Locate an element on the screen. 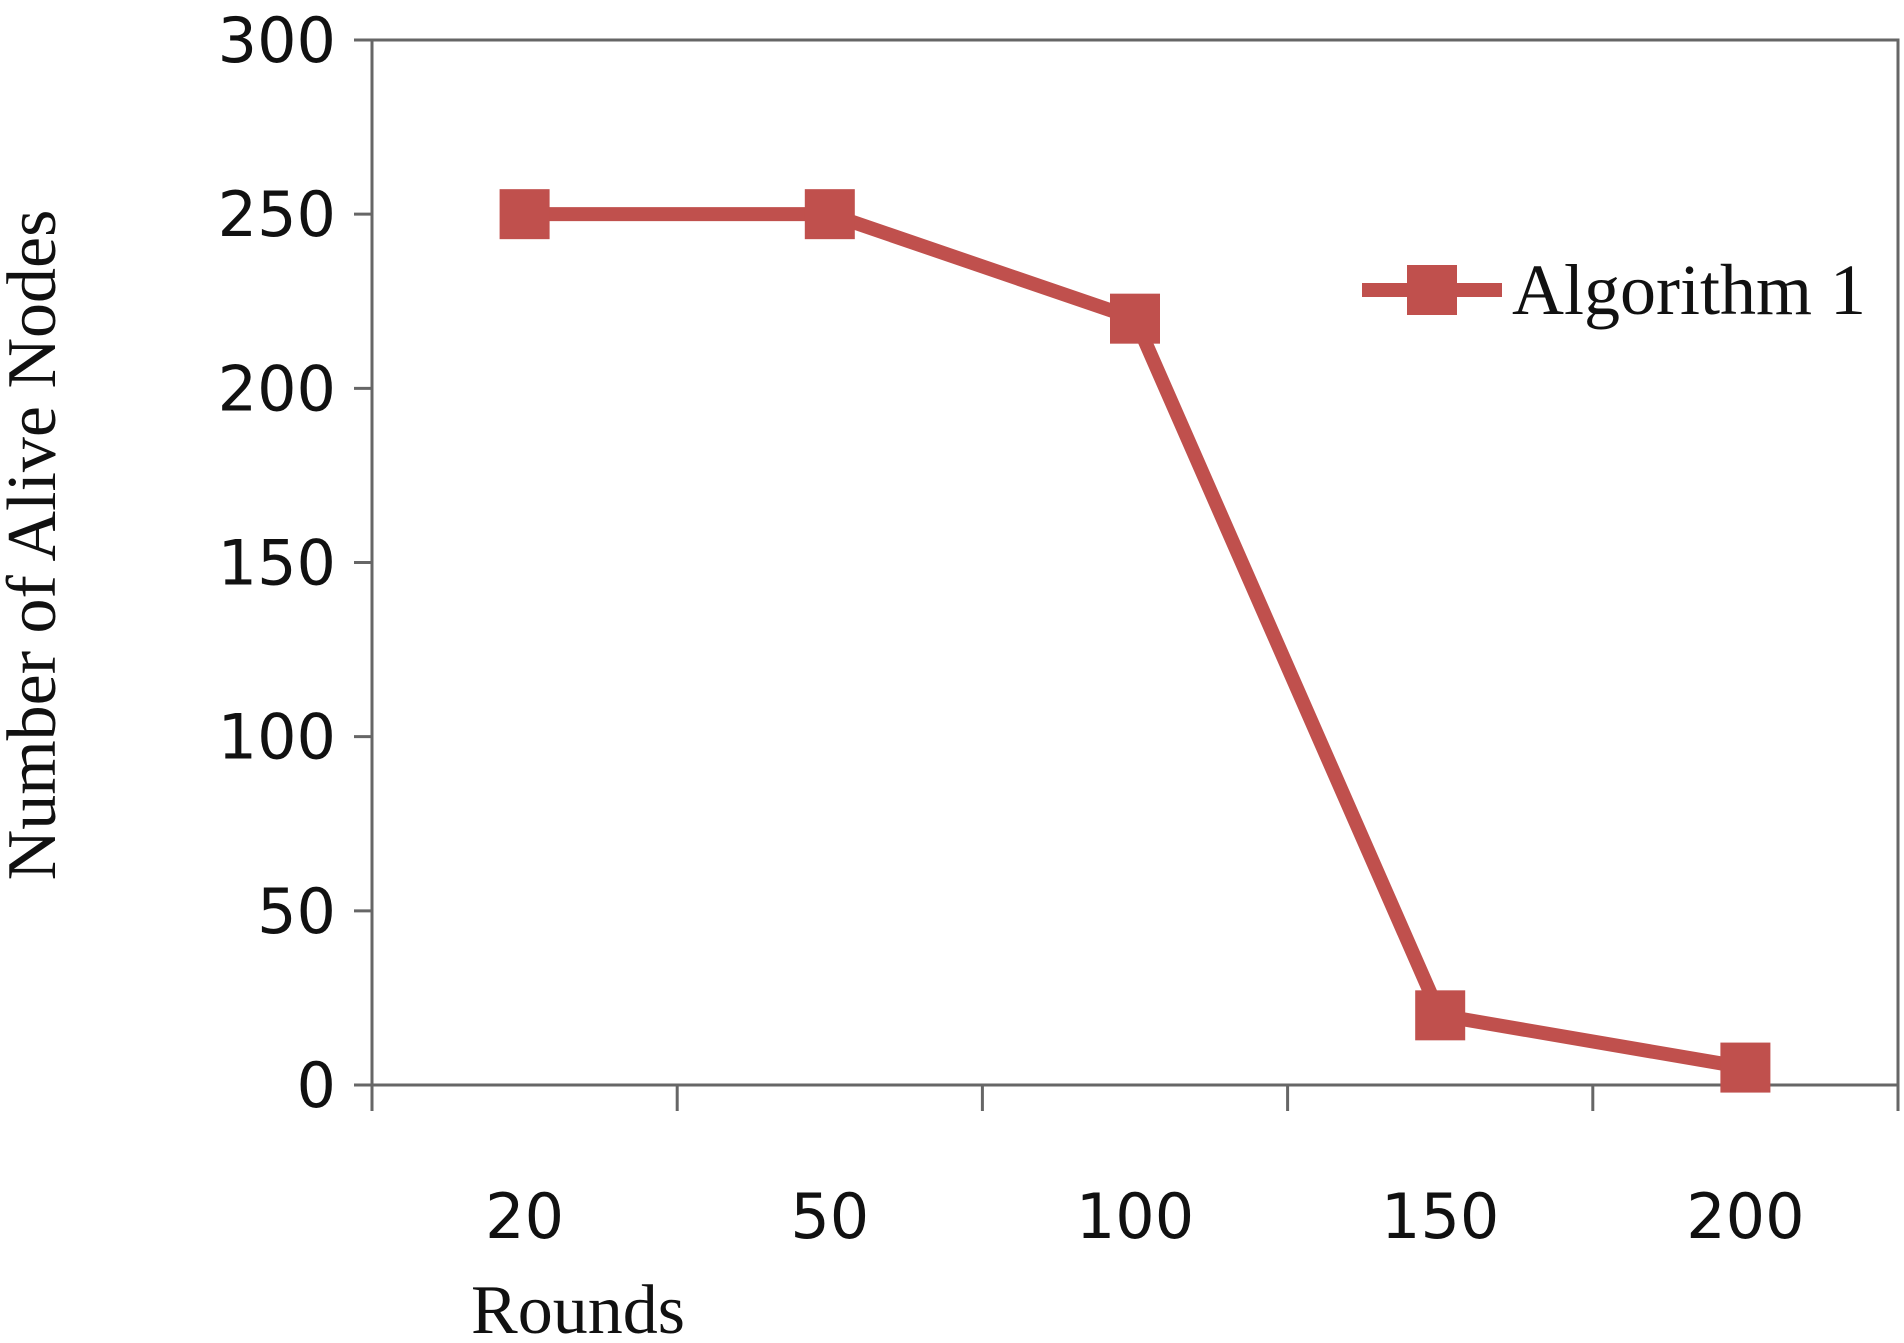 The height and width of the screenshot is (1343, 1904). legend-label: Algorithm 1 is located at coordinates (1689, 290).